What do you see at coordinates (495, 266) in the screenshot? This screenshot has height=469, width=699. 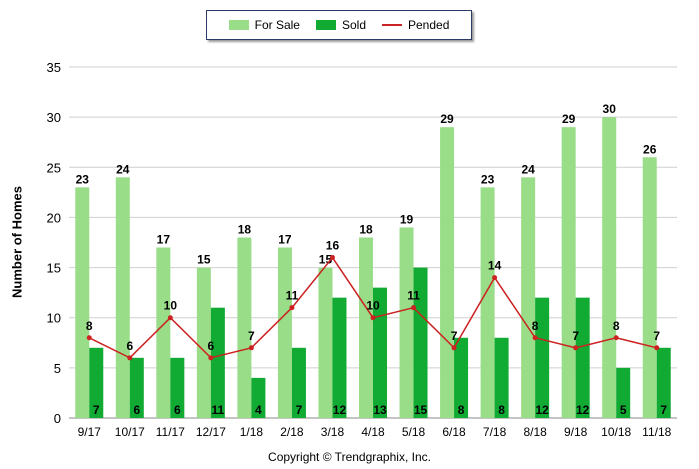 I see `data-label-pended: 14` at bounding box center [495, 266].